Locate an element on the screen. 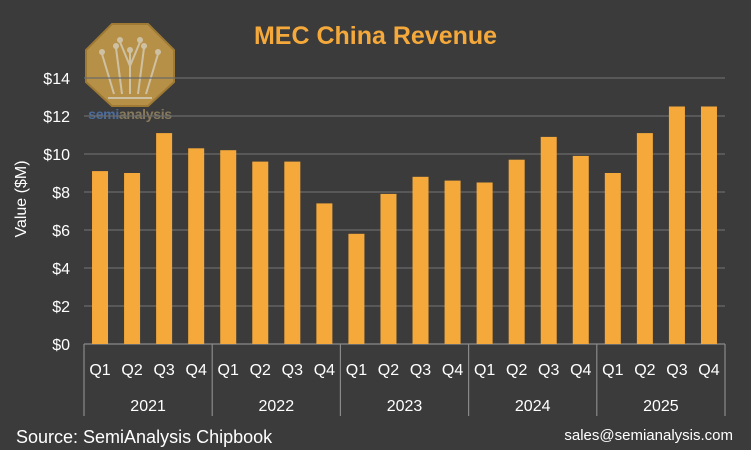 Image resolution: width=751 pixels, height=450 pixels. y-tick-label: $8 is located at coordinates (61, 193).